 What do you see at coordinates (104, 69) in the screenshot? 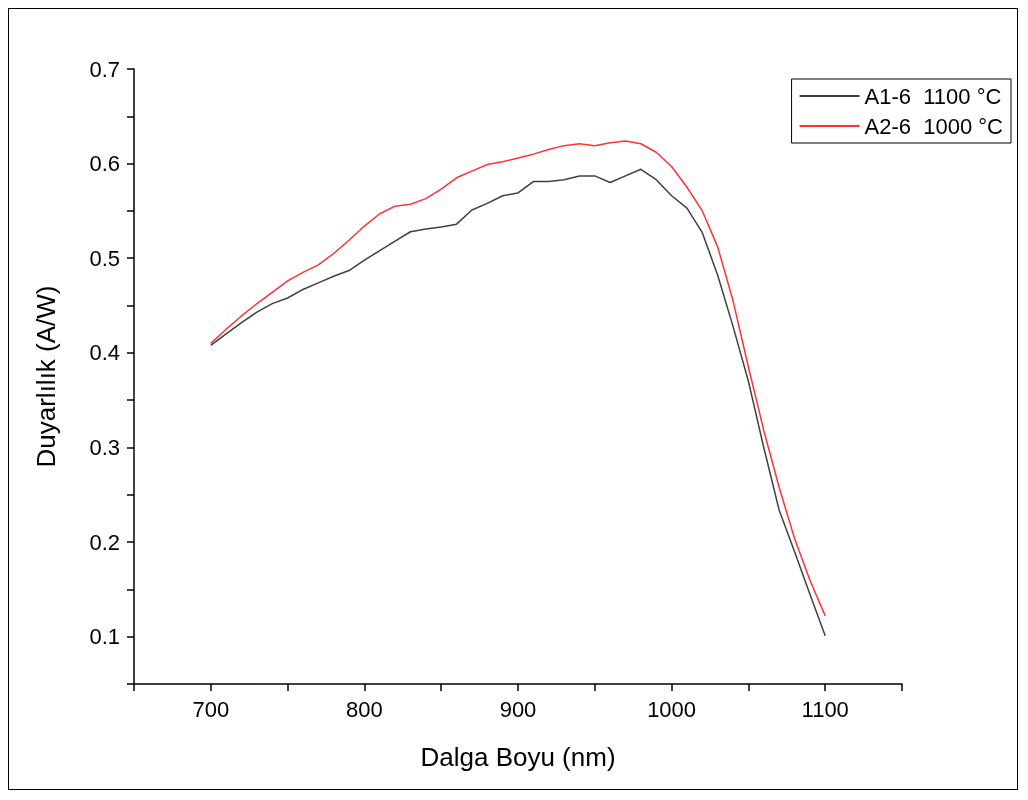
I see `y-tick-label: 0.7` at bounding box center [104, 69].